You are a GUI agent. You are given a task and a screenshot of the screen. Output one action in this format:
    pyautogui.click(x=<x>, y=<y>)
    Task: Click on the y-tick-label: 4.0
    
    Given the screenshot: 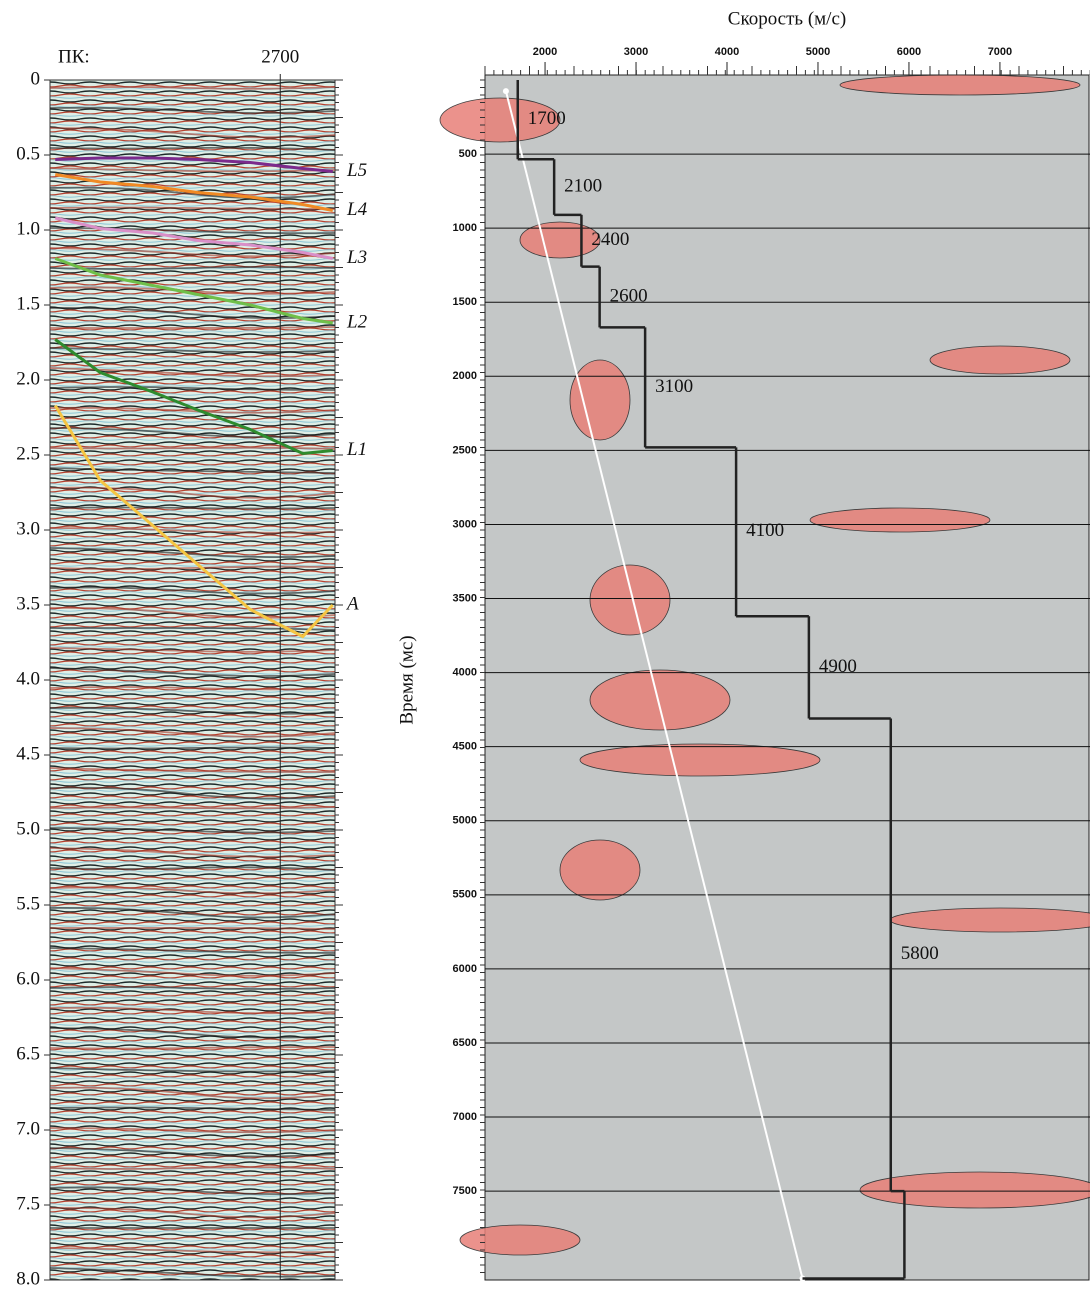 What is the action you would take?
    pyautogui.click(x=28, y=678)
    